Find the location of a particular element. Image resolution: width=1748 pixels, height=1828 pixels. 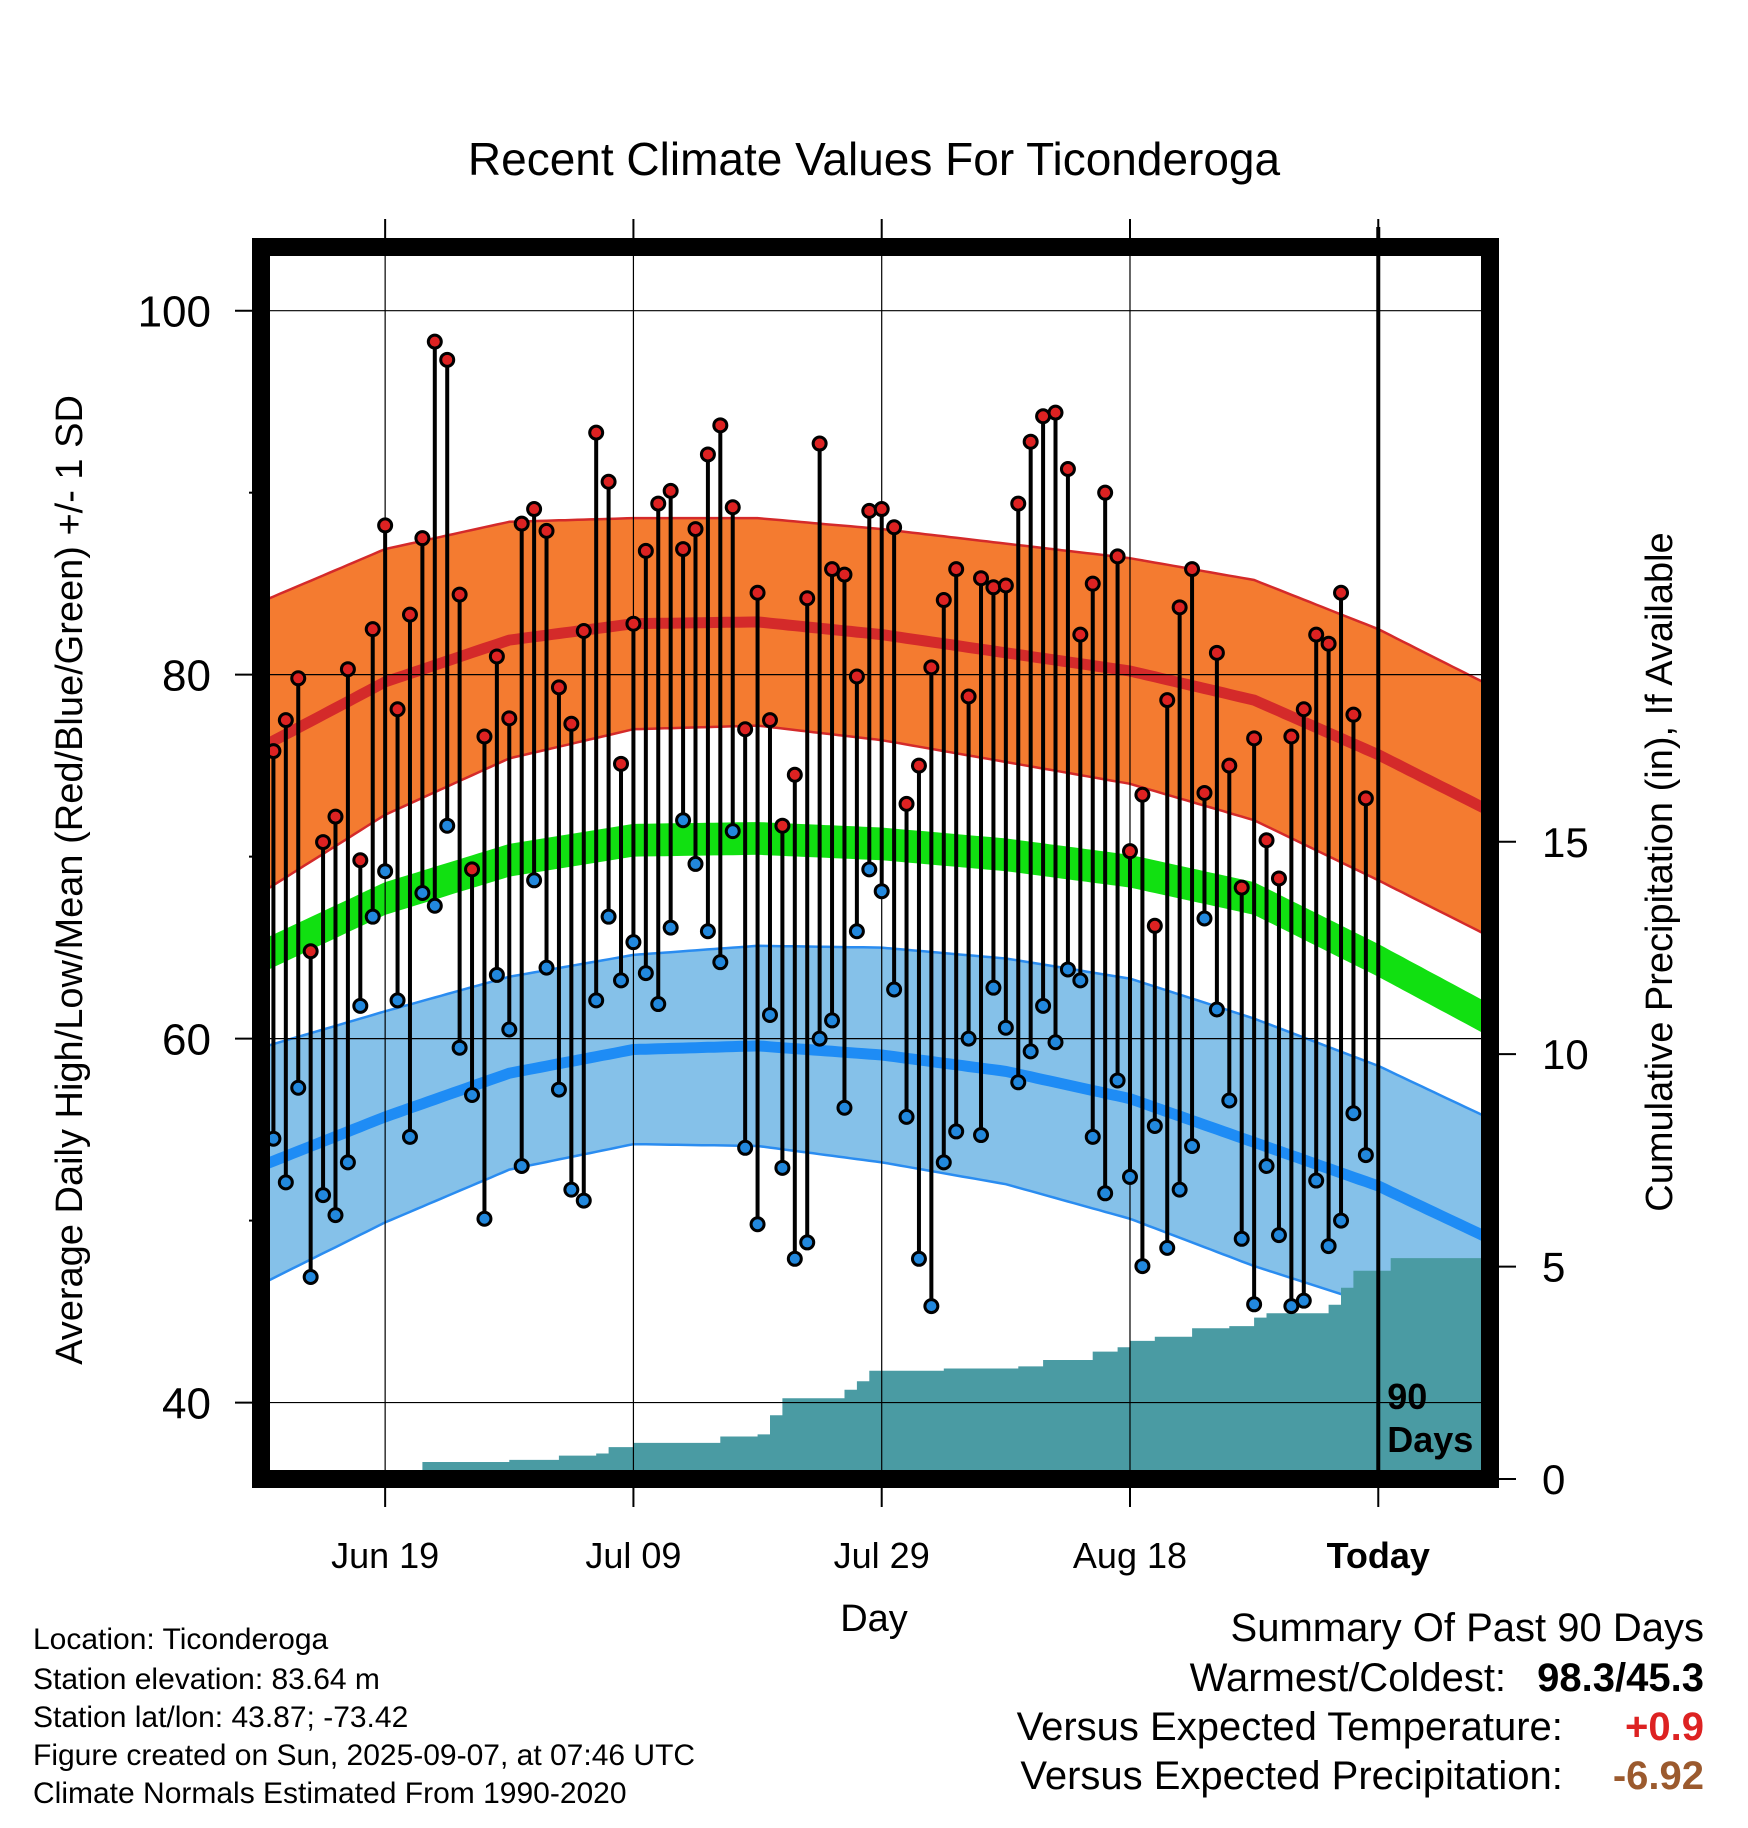

high-sd-upper-line is located at coordinates (875, 601).